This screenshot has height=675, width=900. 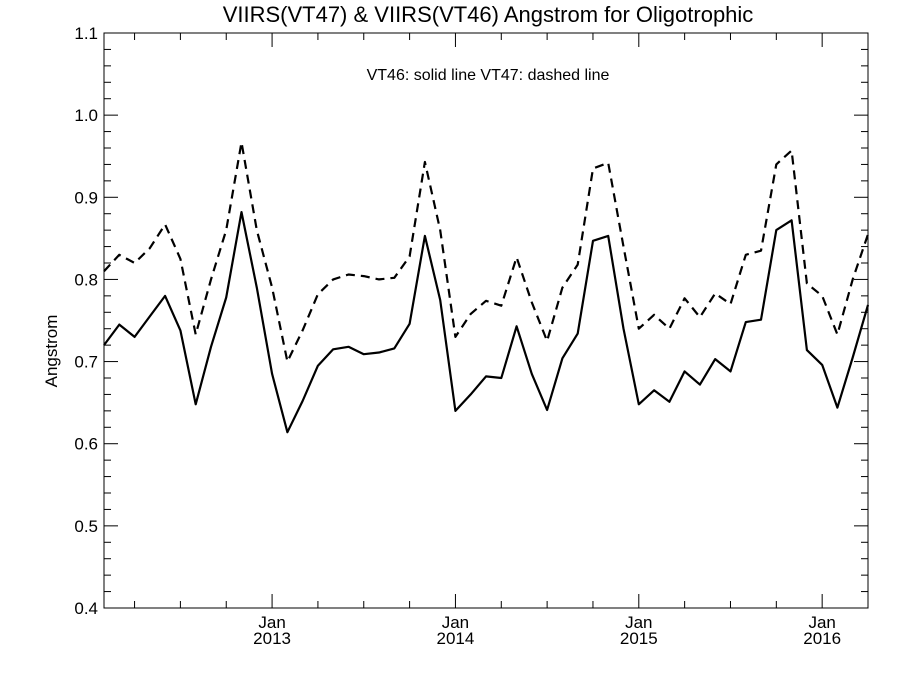 What do you see at coordinates (86, 526) in the screenshot?
I see `y-tick-label: 0.5` at bounding box center [86, 526].